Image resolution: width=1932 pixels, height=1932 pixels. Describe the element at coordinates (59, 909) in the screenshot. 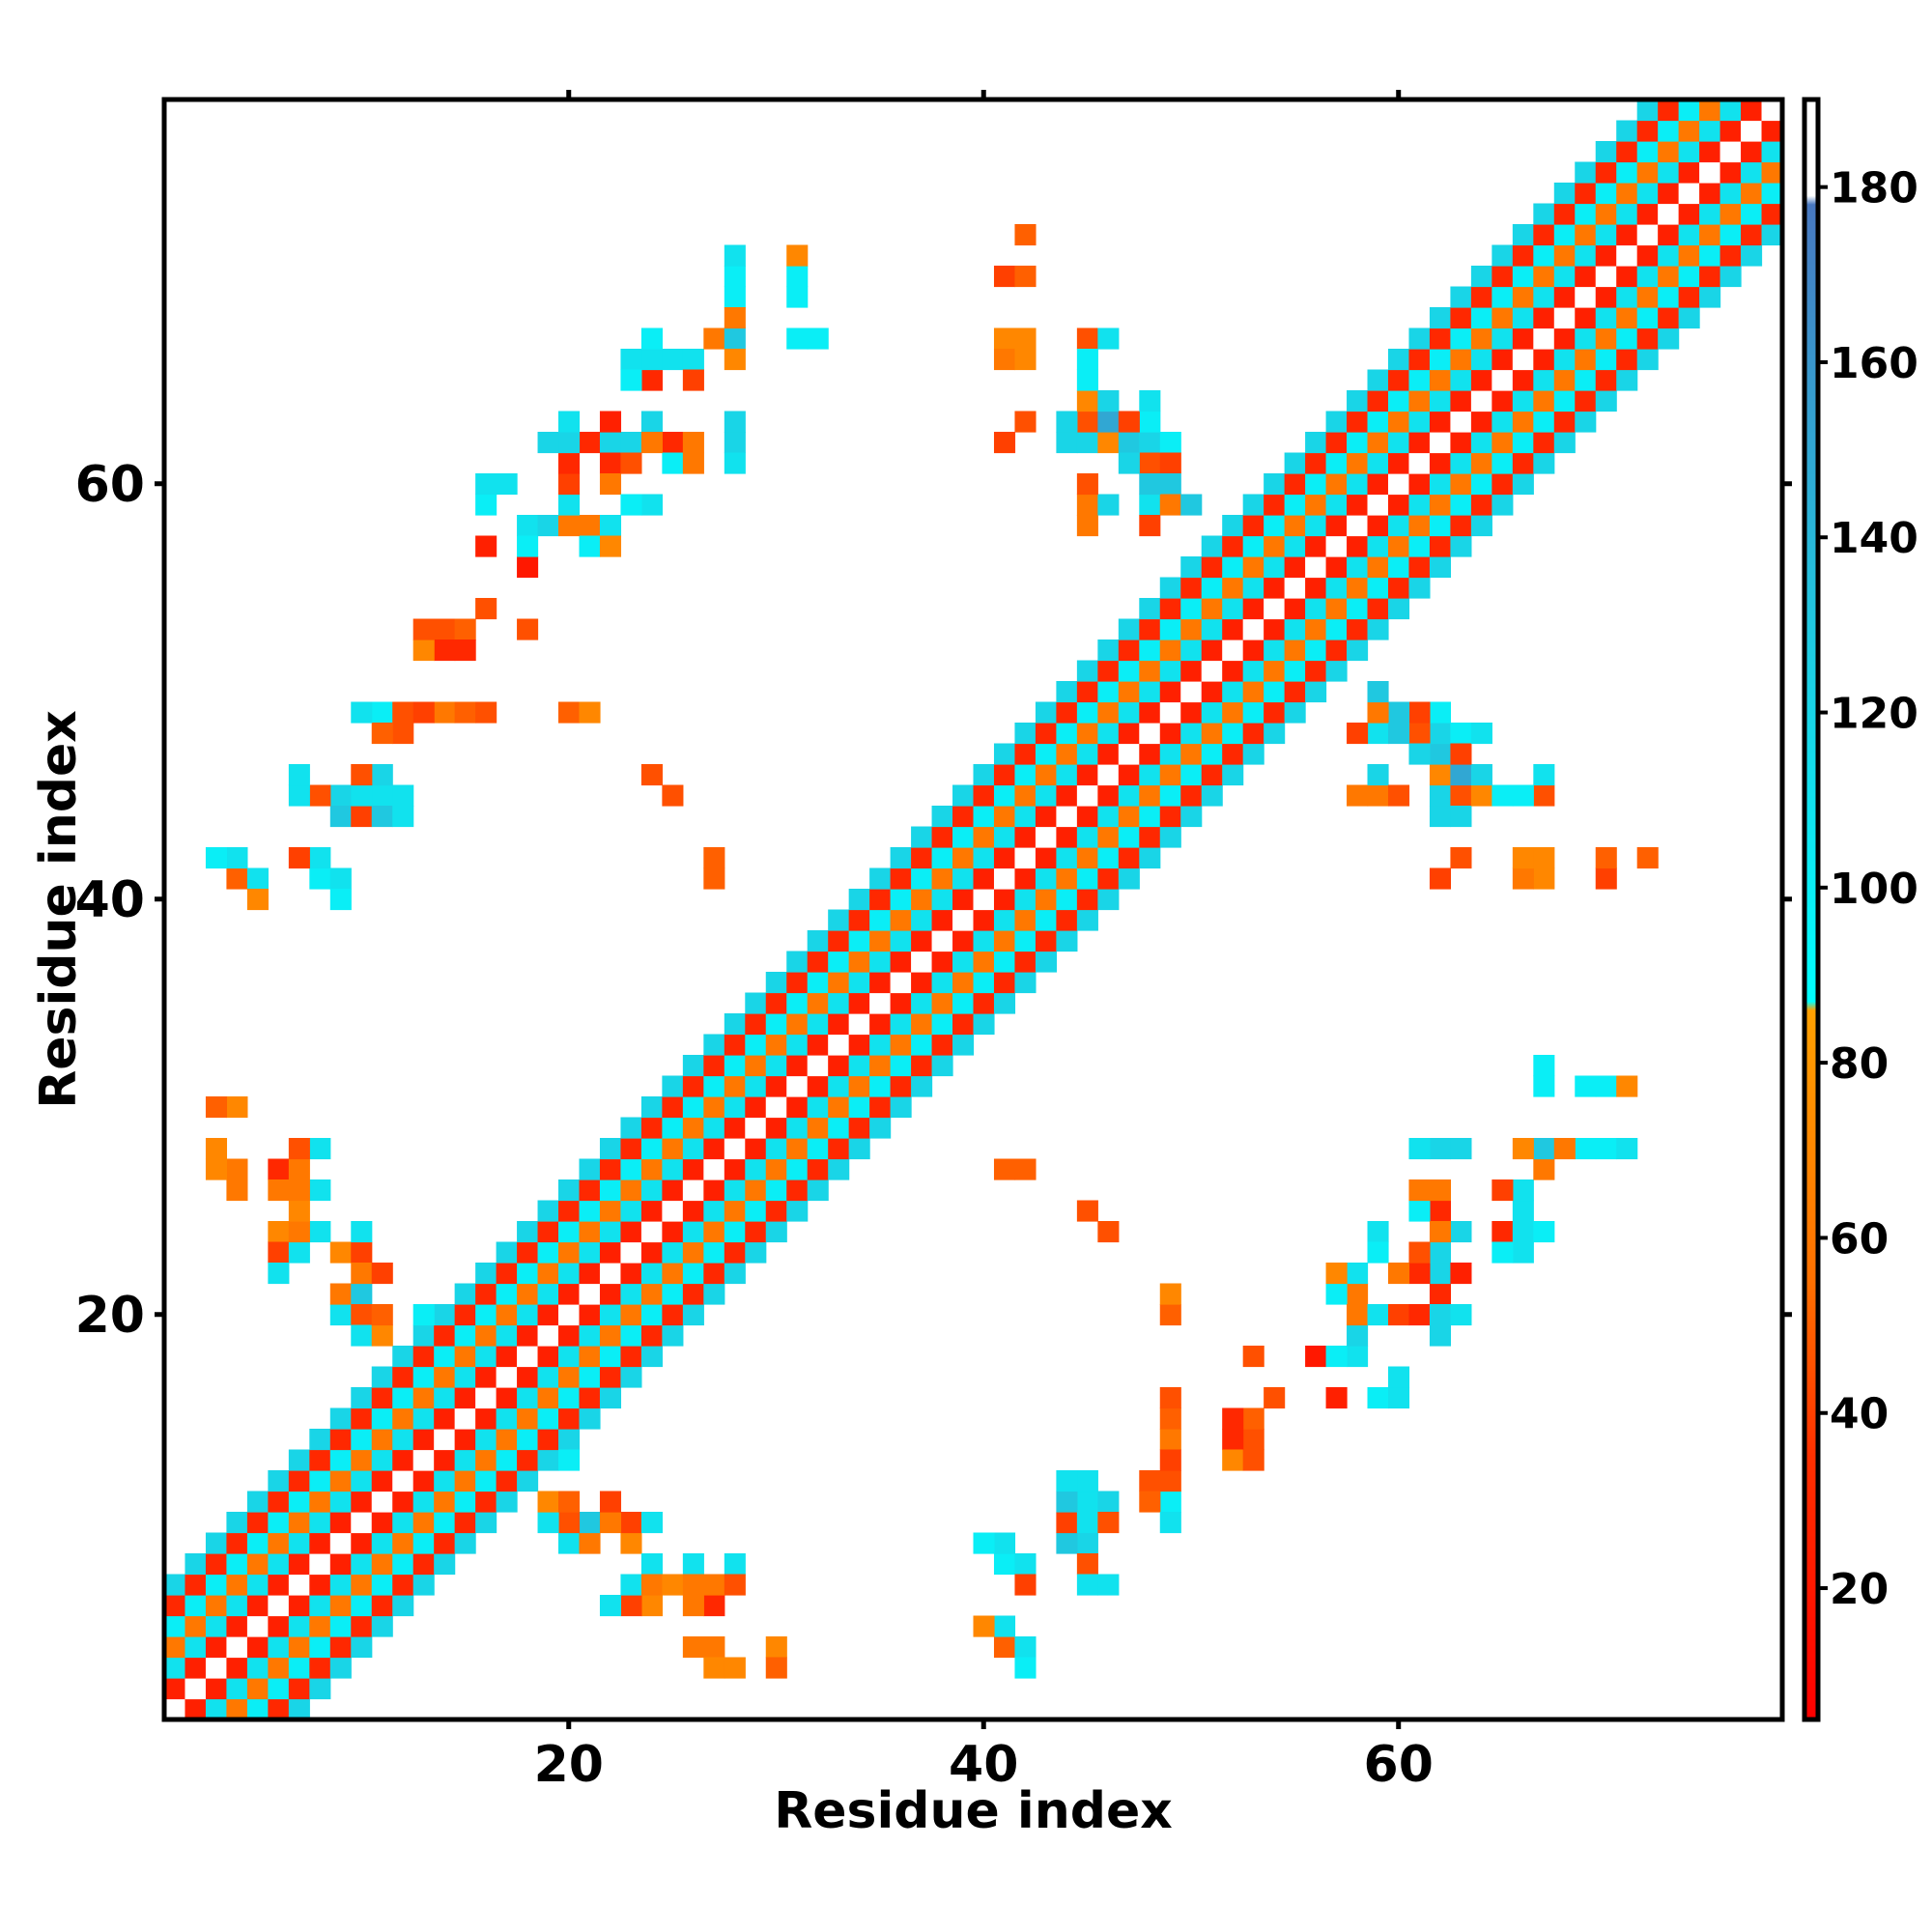

I see `y-axis-title: Residue index` at that location.